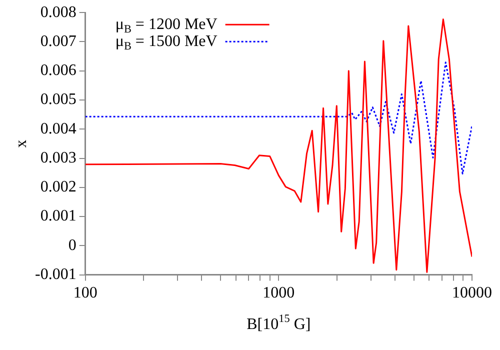  Describe the element at coordinates (58, 71) in the screenshot. I see `y-tick-label: 0.006` at that location.